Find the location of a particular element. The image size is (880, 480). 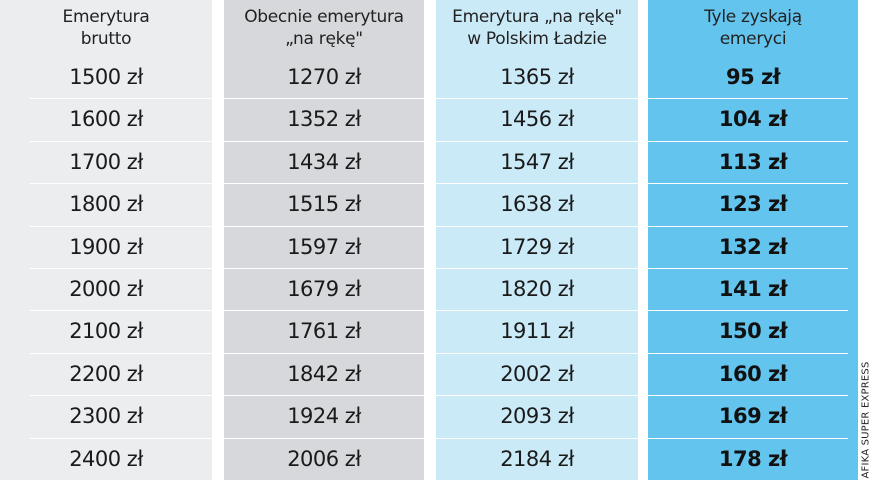

header-line: Tyle zyskają is located at coordinates (753, 17).